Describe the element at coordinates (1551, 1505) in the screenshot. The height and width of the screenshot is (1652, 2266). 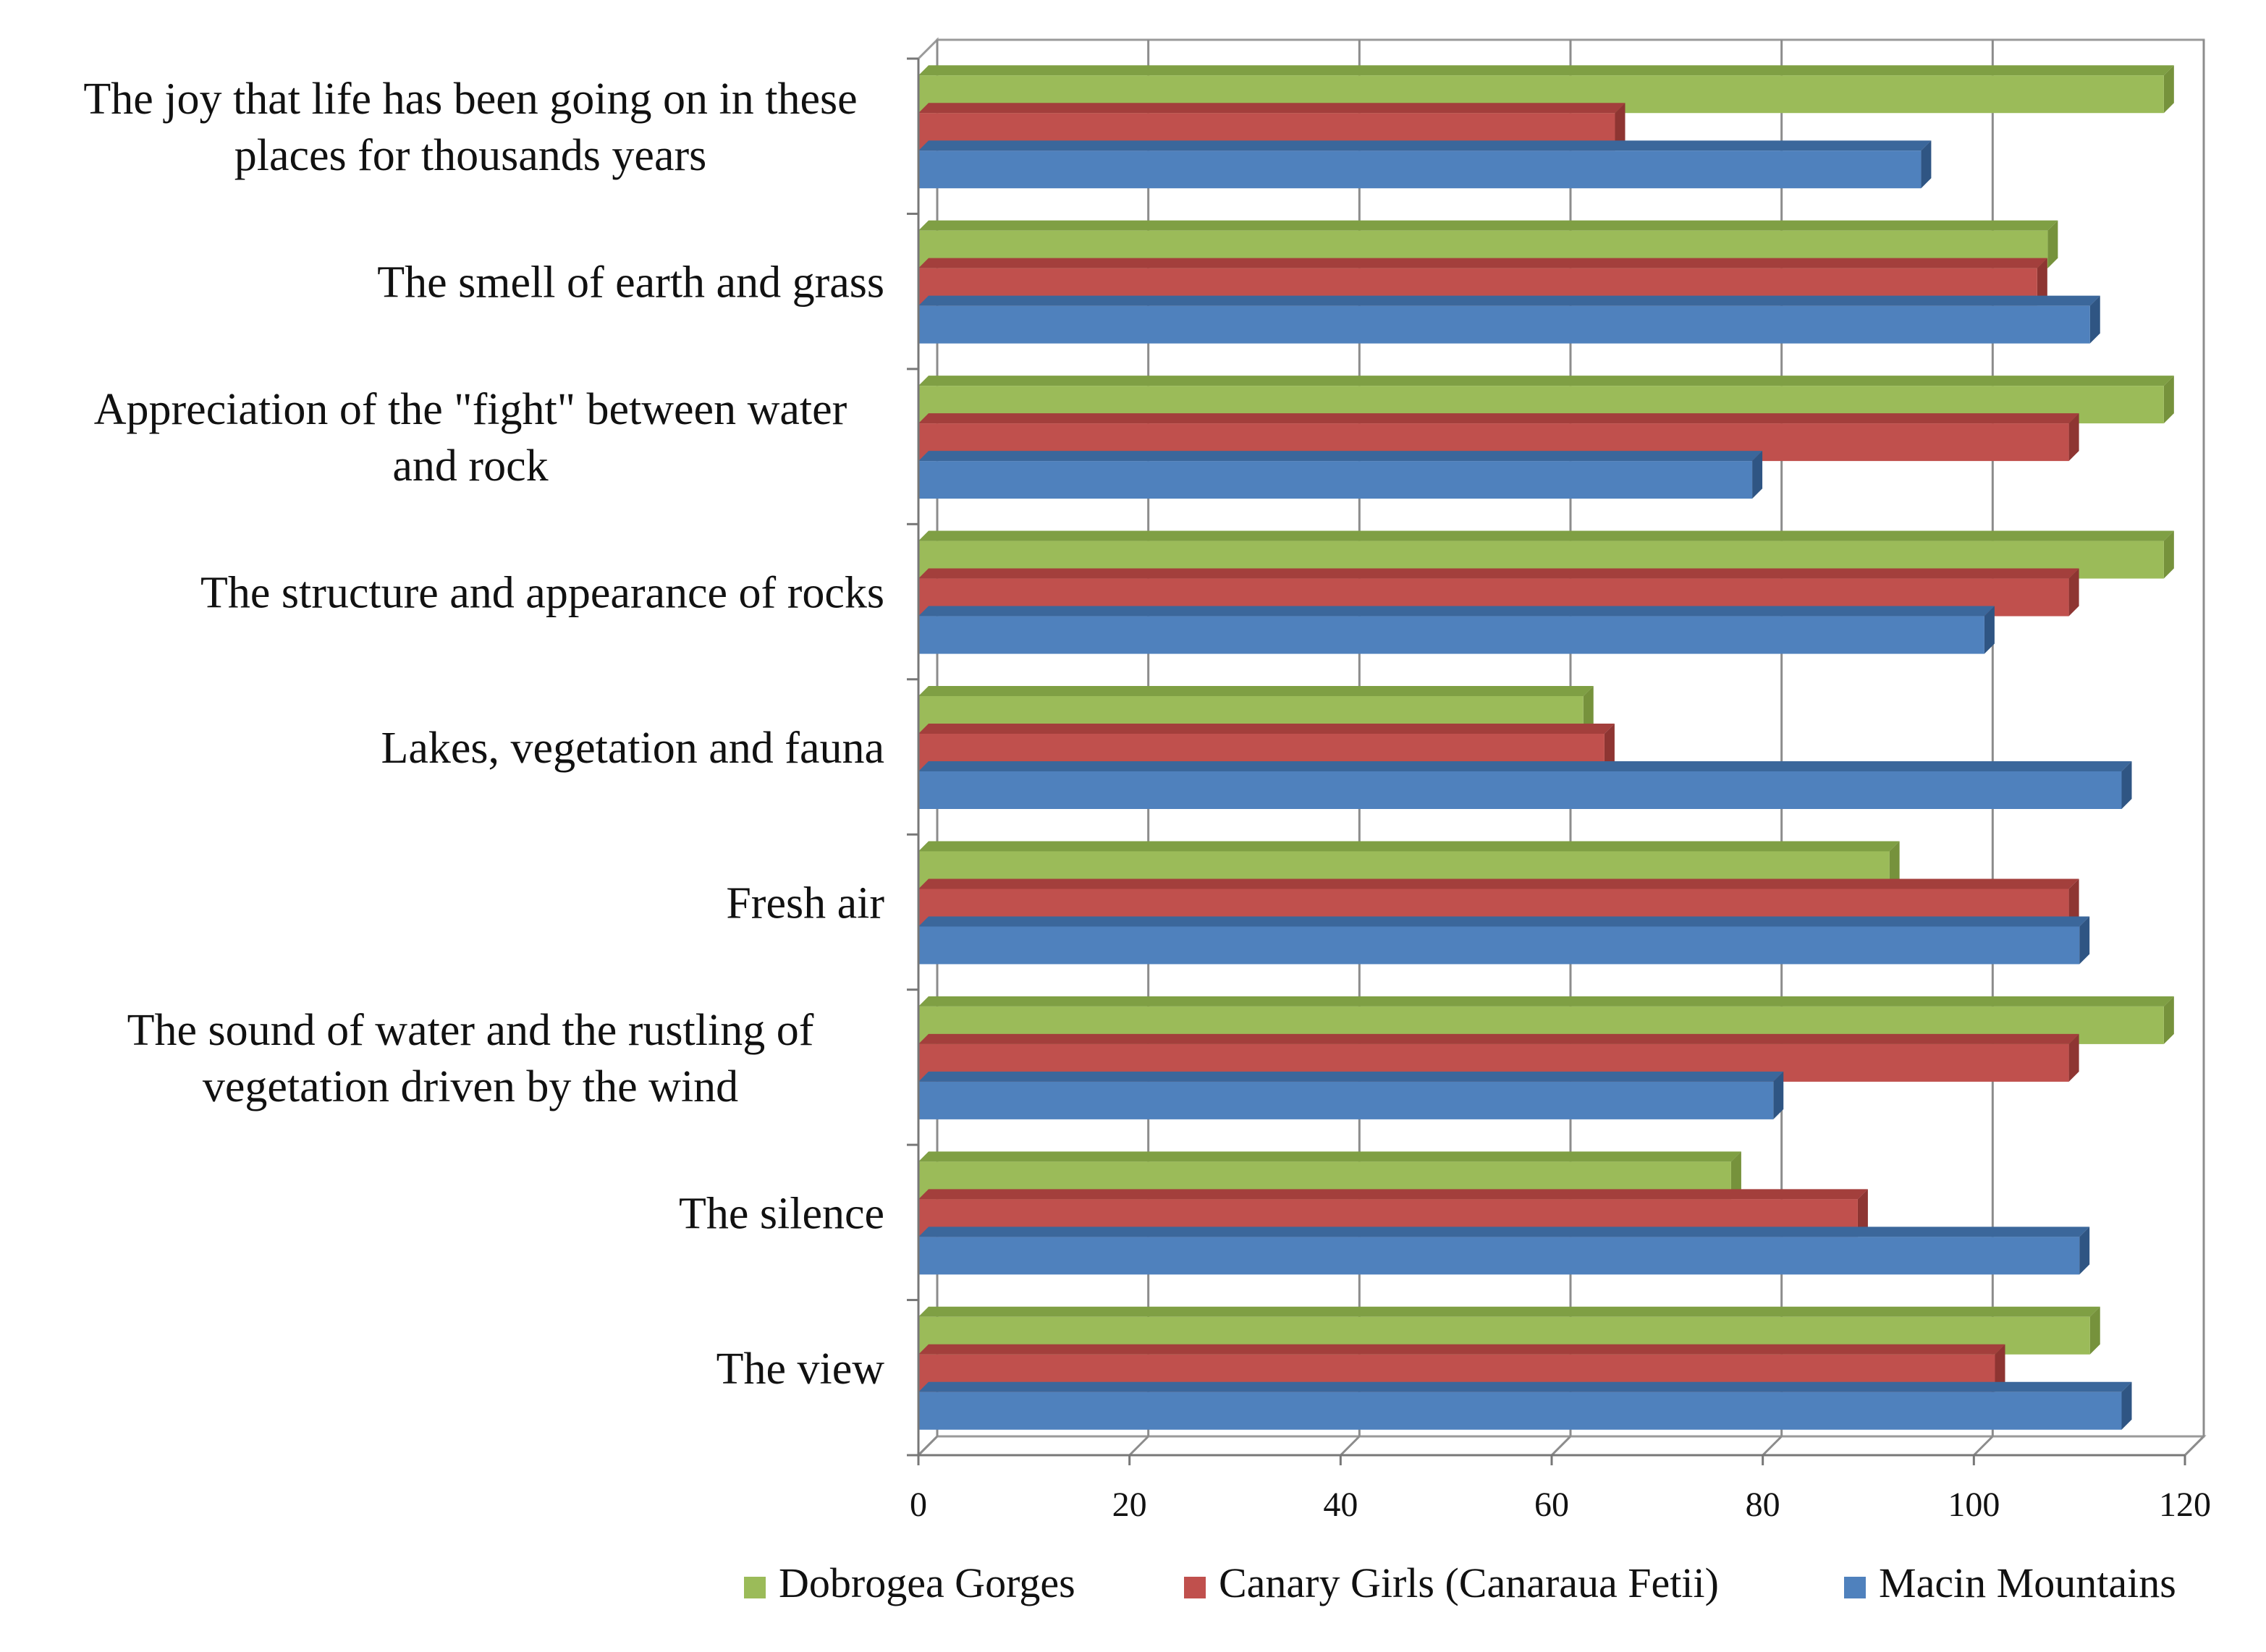
I see `x-tick-label-60: 60` at that location.